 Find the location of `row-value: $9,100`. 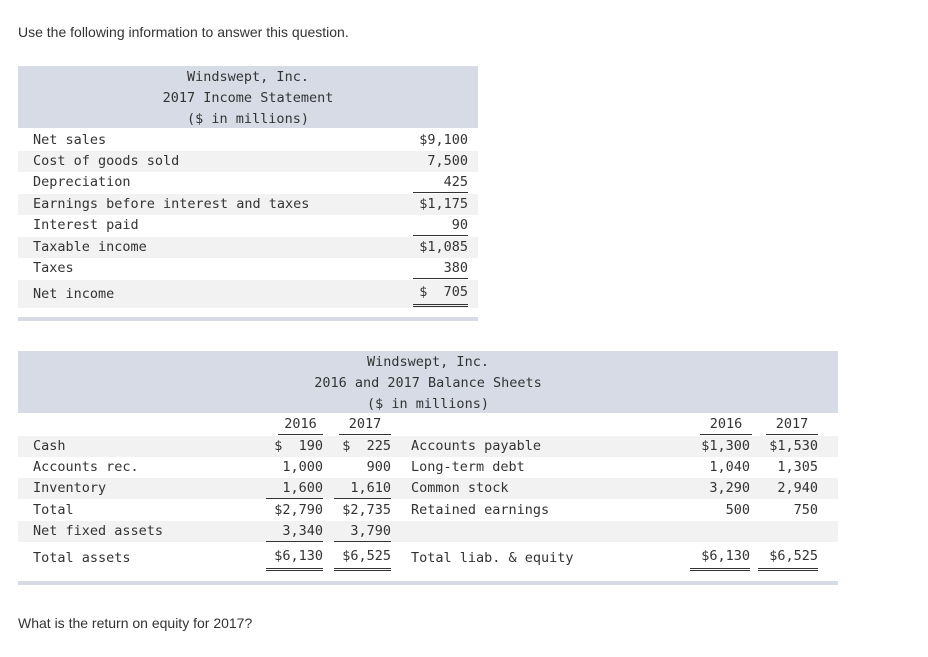

row-value: $9,100 is located at coordinates (443, 140).